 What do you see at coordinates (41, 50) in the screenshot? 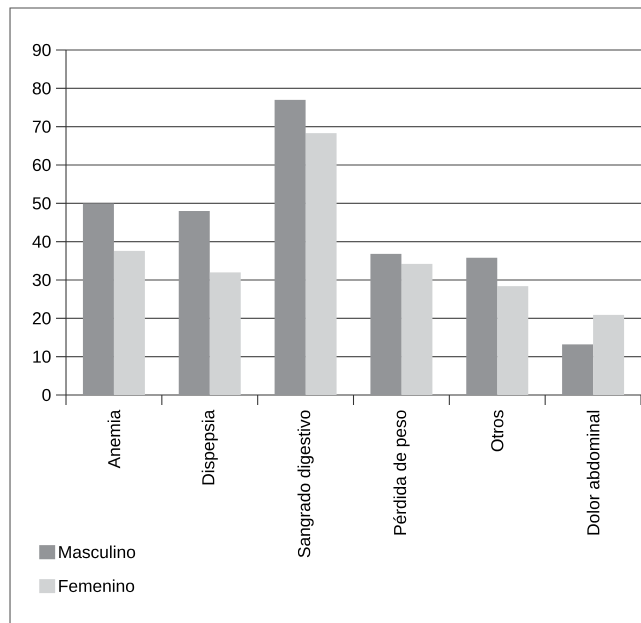
I see `y-tick-label: 90` at bounding box center [41, 50].